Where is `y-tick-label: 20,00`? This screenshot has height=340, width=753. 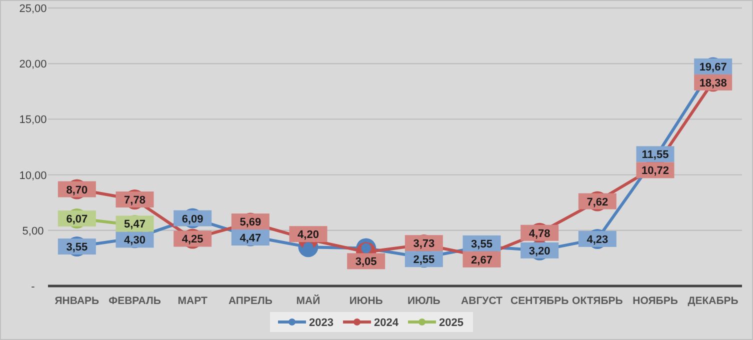 y-tick-label: 20,00 is located at coordinates (33, 64).